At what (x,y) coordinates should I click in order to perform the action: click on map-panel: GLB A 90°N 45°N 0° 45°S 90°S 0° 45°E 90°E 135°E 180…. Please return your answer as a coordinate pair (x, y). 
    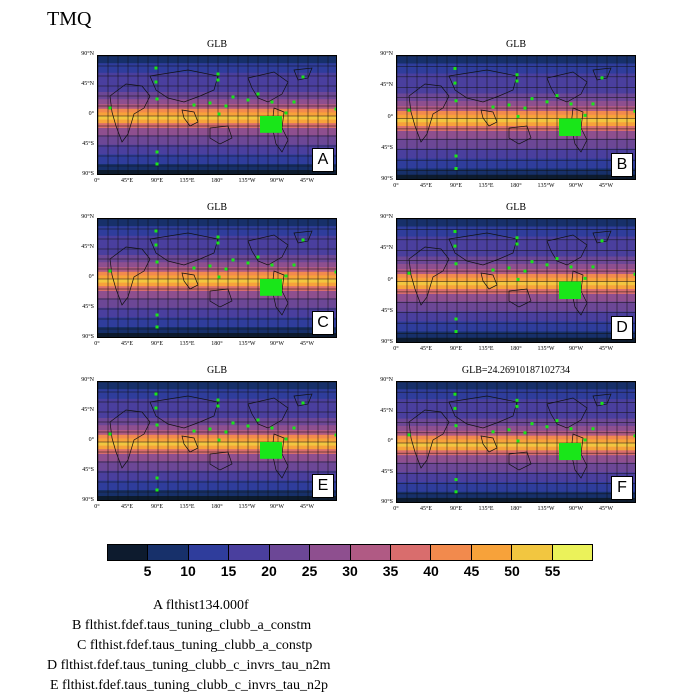
    Looking at the image, I should click on (209, 117).